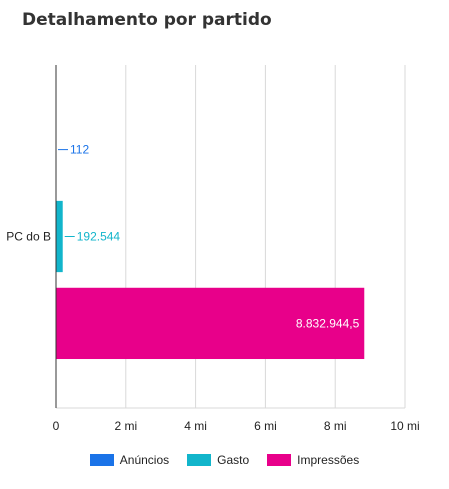  I want to click on x-tick-label: 10 mi, so click(404, 426).